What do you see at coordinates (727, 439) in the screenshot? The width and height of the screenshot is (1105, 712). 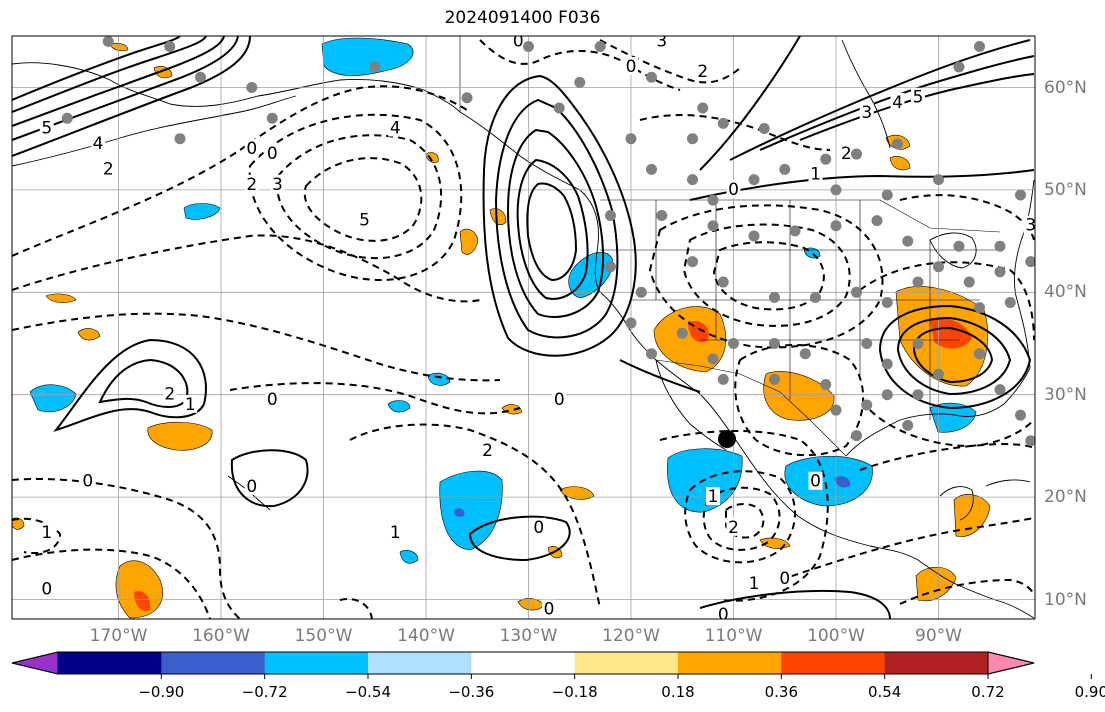 I see `point-marker` at bounding box center [727, 439].